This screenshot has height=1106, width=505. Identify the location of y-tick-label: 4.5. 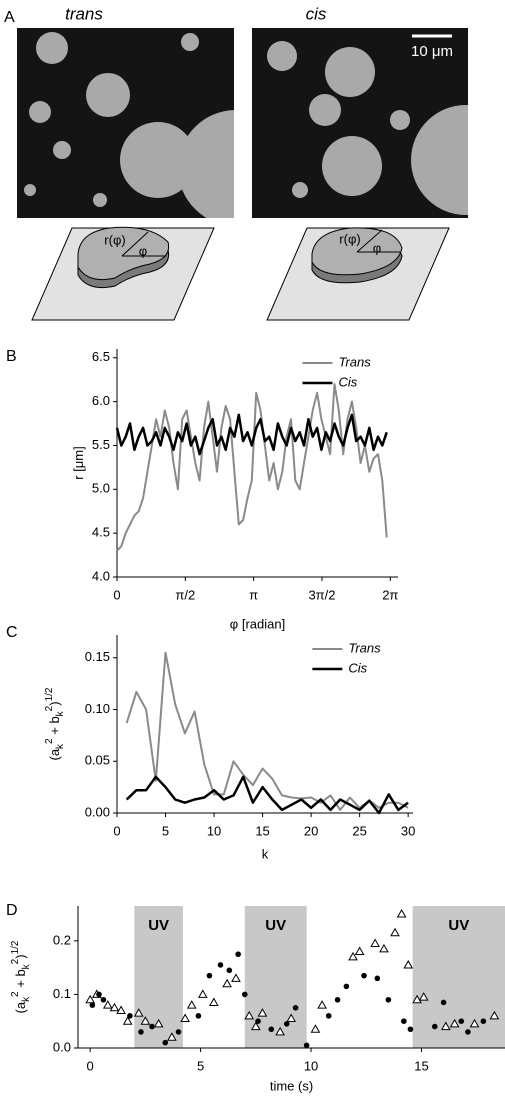
(101, 532).